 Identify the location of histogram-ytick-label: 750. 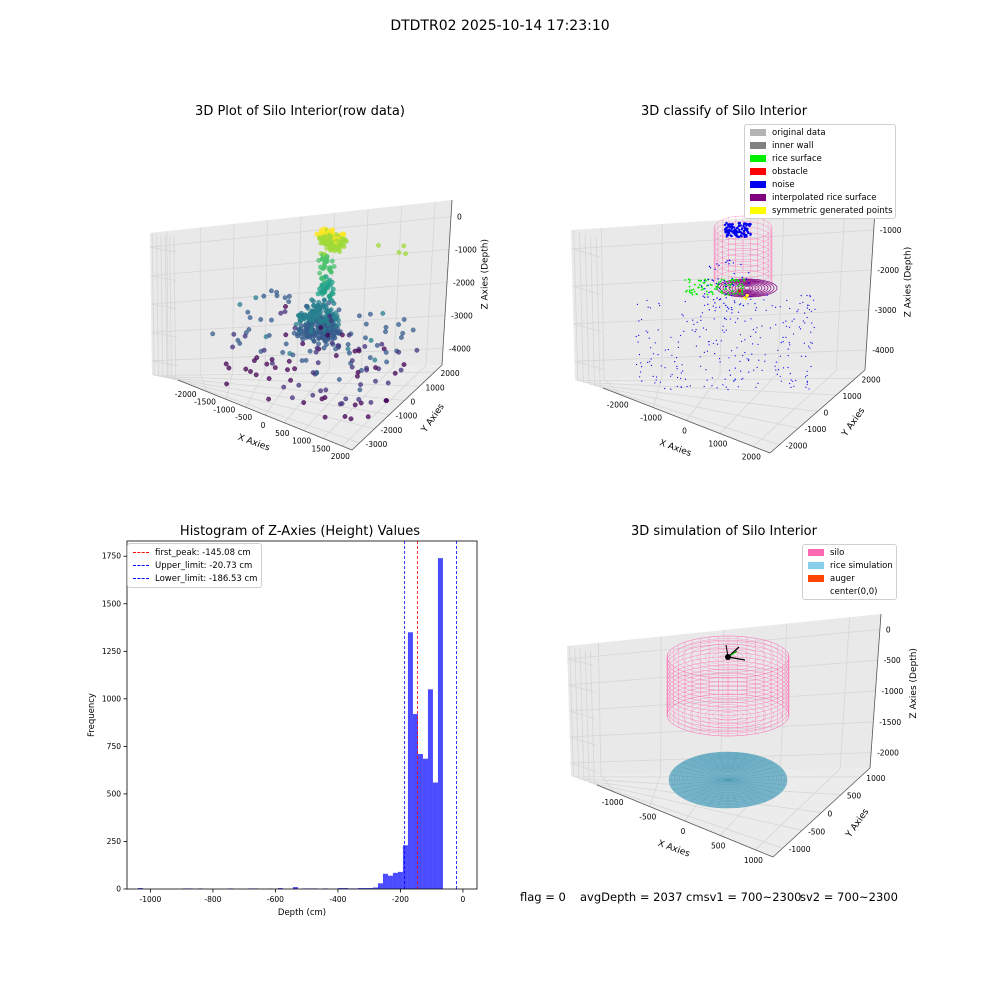
(114, 746).